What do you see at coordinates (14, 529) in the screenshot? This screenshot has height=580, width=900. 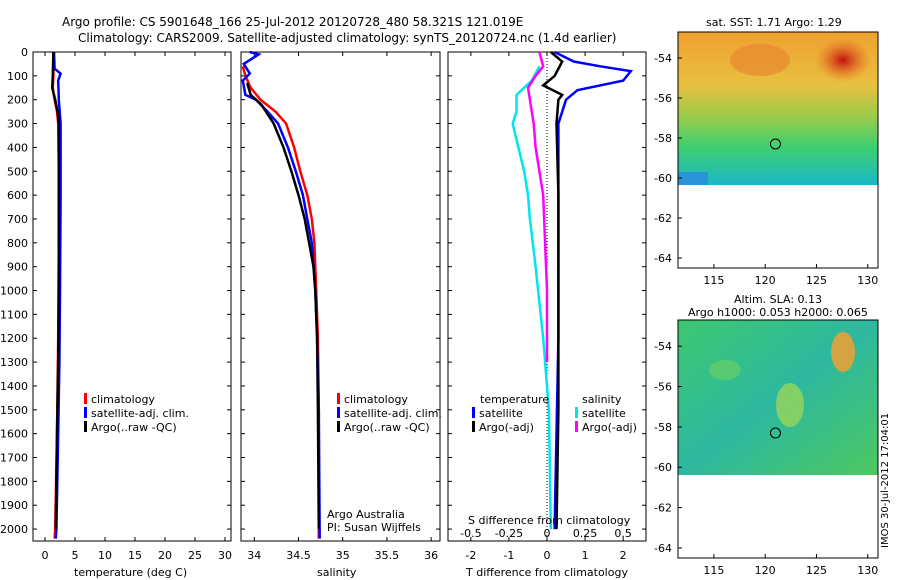 I see `depth-tick-label: 2000` at bounding box center [14, 529].